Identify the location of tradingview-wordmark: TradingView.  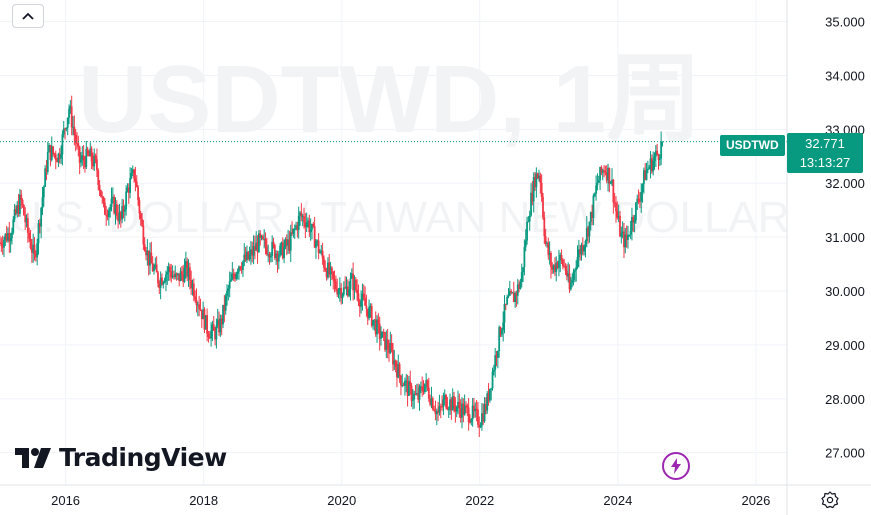
(143, 457).